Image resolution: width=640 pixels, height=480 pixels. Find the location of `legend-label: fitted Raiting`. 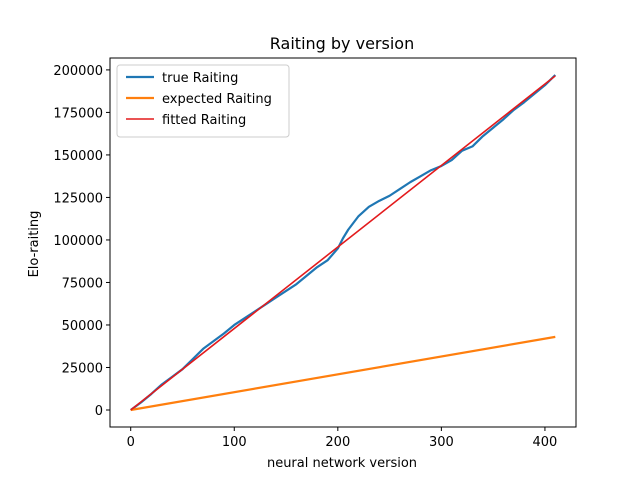

legend-label: fitted Raiting is located at coordinates (204, 120).